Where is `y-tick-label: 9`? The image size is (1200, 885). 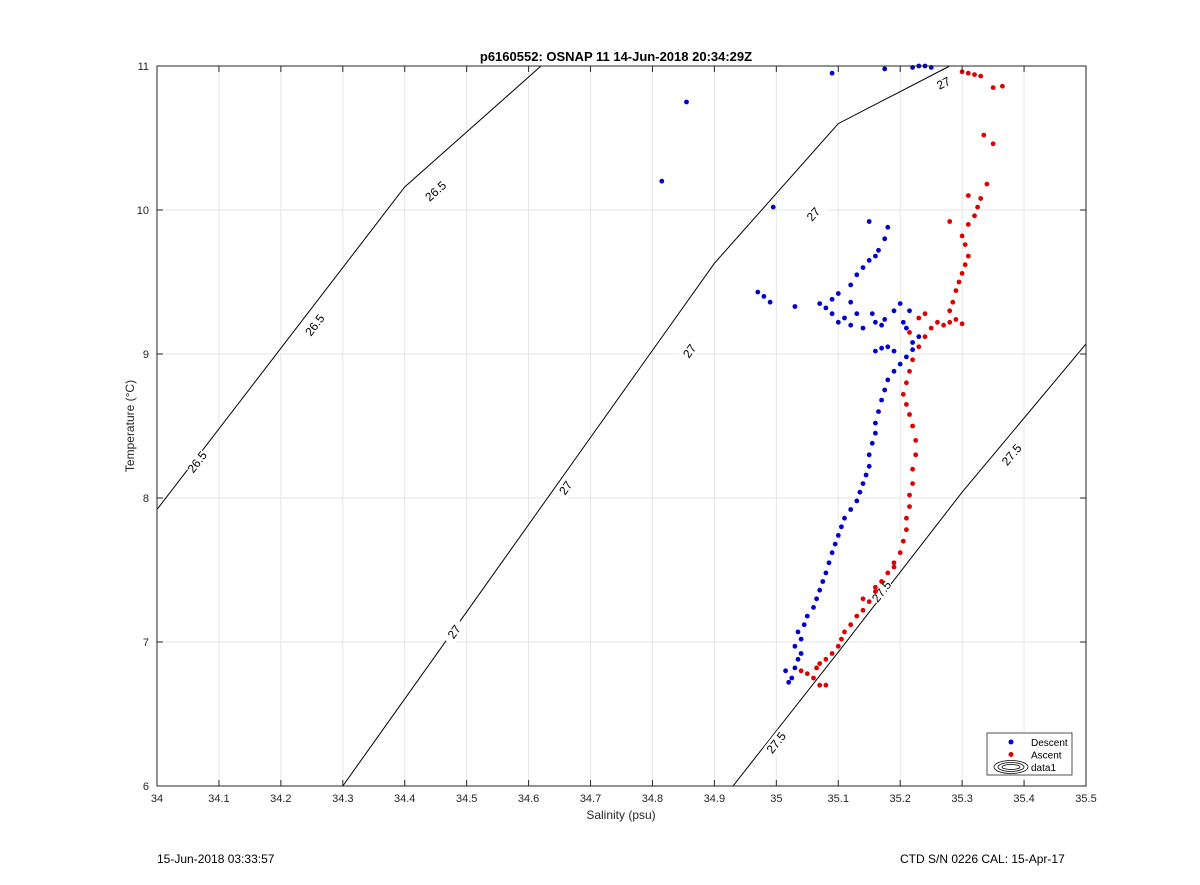
y-tick-label: 9 is located at coordinates (146, 355).